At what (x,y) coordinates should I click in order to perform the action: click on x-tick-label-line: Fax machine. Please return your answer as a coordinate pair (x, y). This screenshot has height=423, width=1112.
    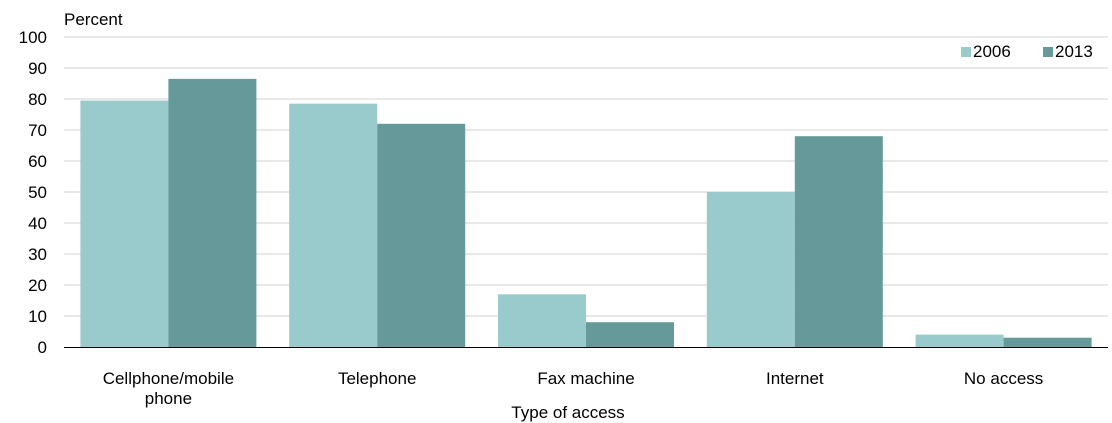
    Looking at the image, I should click on (585, 378).